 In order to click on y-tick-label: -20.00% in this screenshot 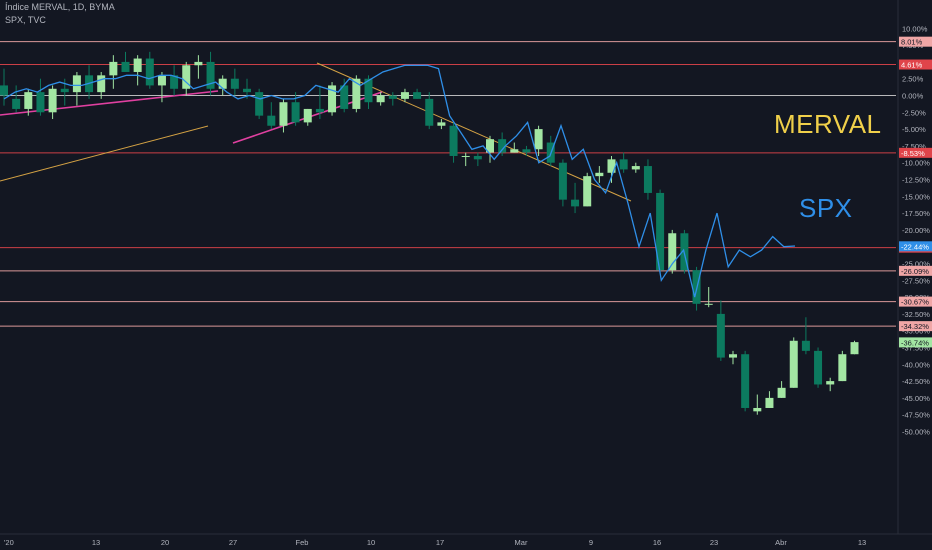, I will do `click(916, 230)`.